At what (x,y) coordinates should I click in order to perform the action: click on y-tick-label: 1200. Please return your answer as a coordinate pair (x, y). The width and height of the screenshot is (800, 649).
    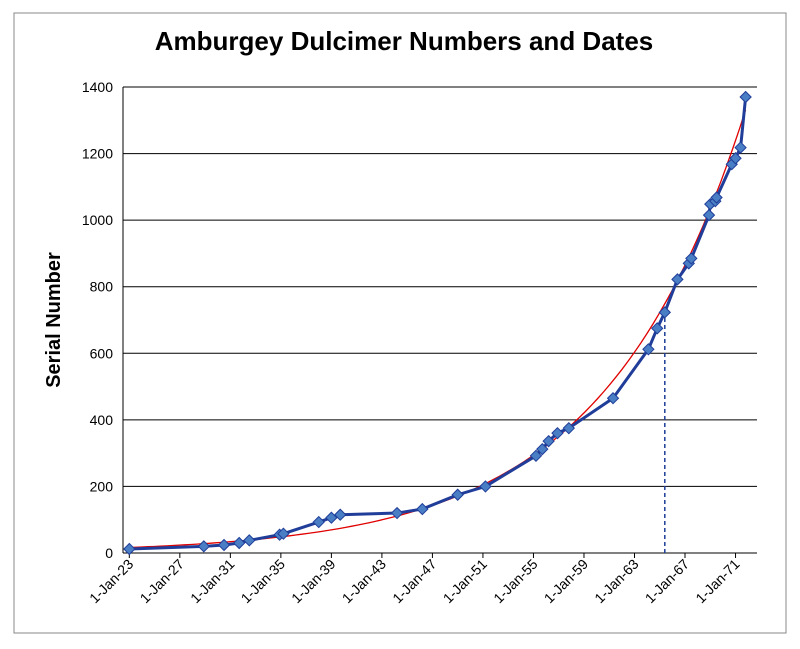
    Looking at the image, I should click on (97, 154).